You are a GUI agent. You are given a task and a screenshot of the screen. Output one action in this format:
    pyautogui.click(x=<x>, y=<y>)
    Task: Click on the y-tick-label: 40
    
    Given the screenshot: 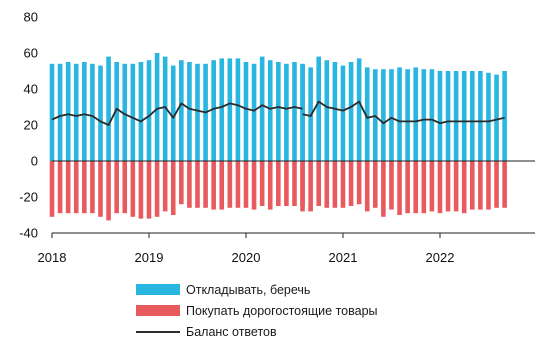 What is the action you would take?
    pyautogui.click(x=31, y=89)
    